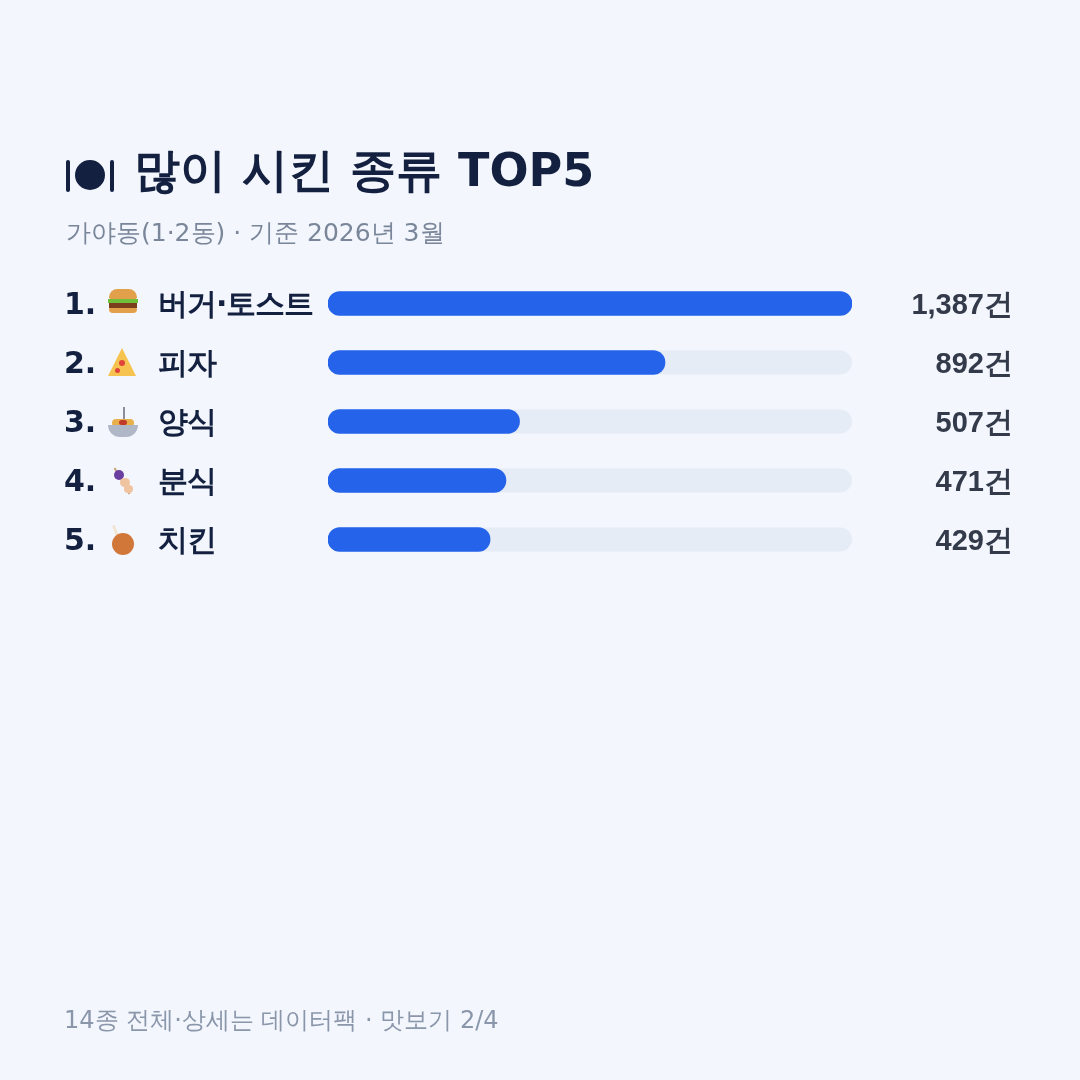  I want to click on category-label: 4. 분식, so click(140, 480).